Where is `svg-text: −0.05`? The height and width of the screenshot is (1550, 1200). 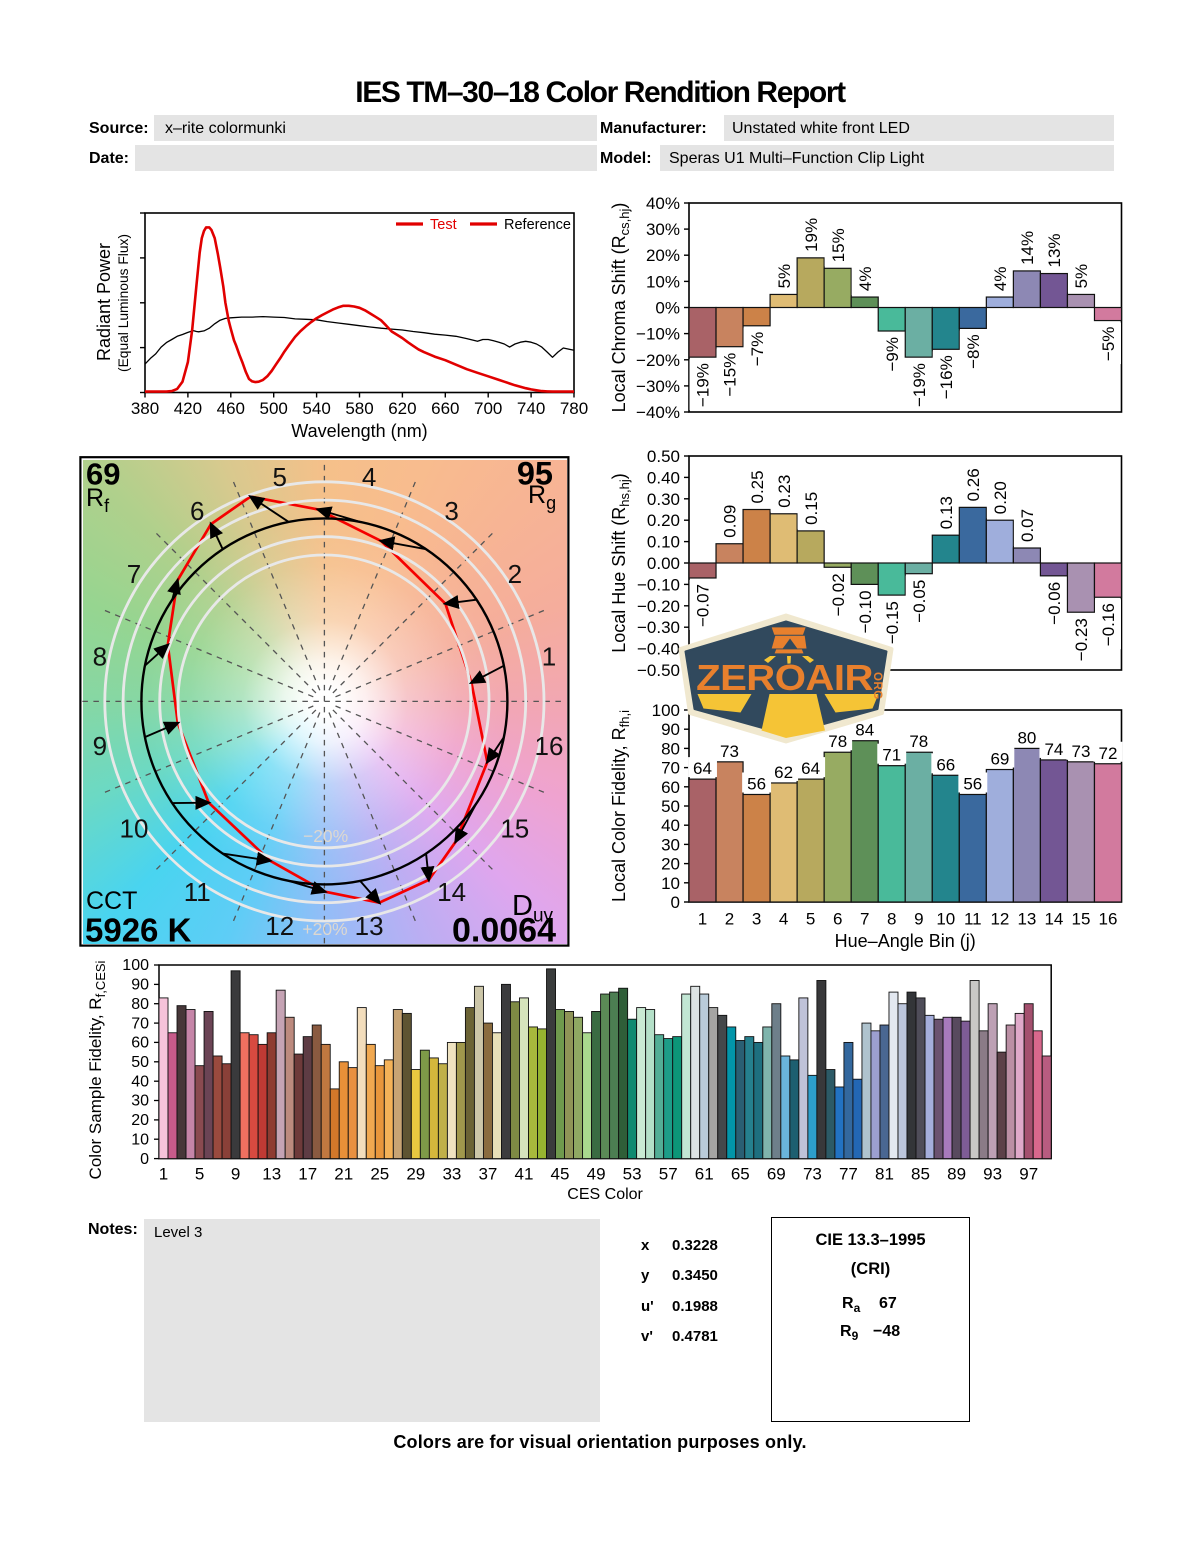 svg-text: −0.05 is located at coordinates (919, 601).